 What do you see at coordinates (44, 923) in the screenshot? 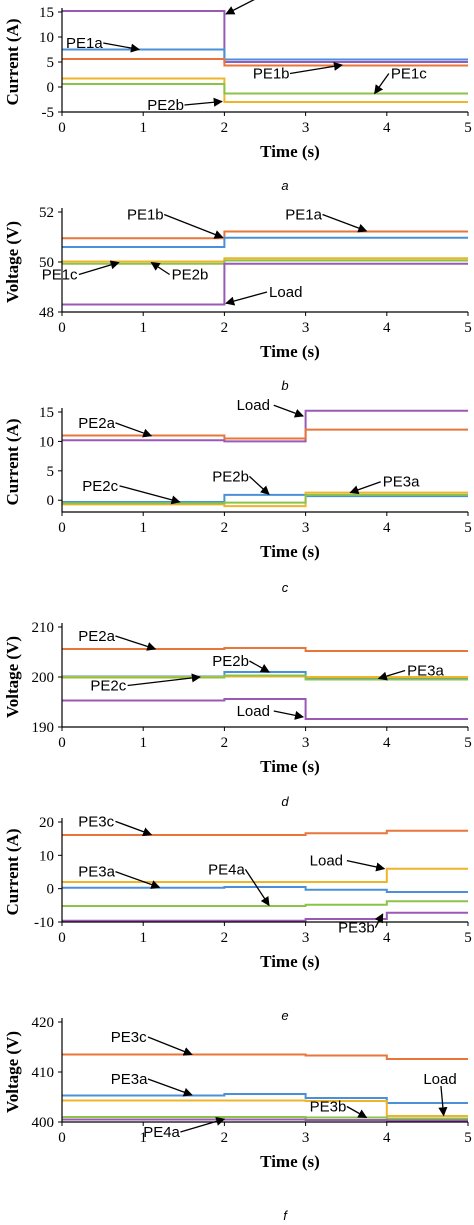
I see `y-tick-label: -10` at bounding box center [44, 923].